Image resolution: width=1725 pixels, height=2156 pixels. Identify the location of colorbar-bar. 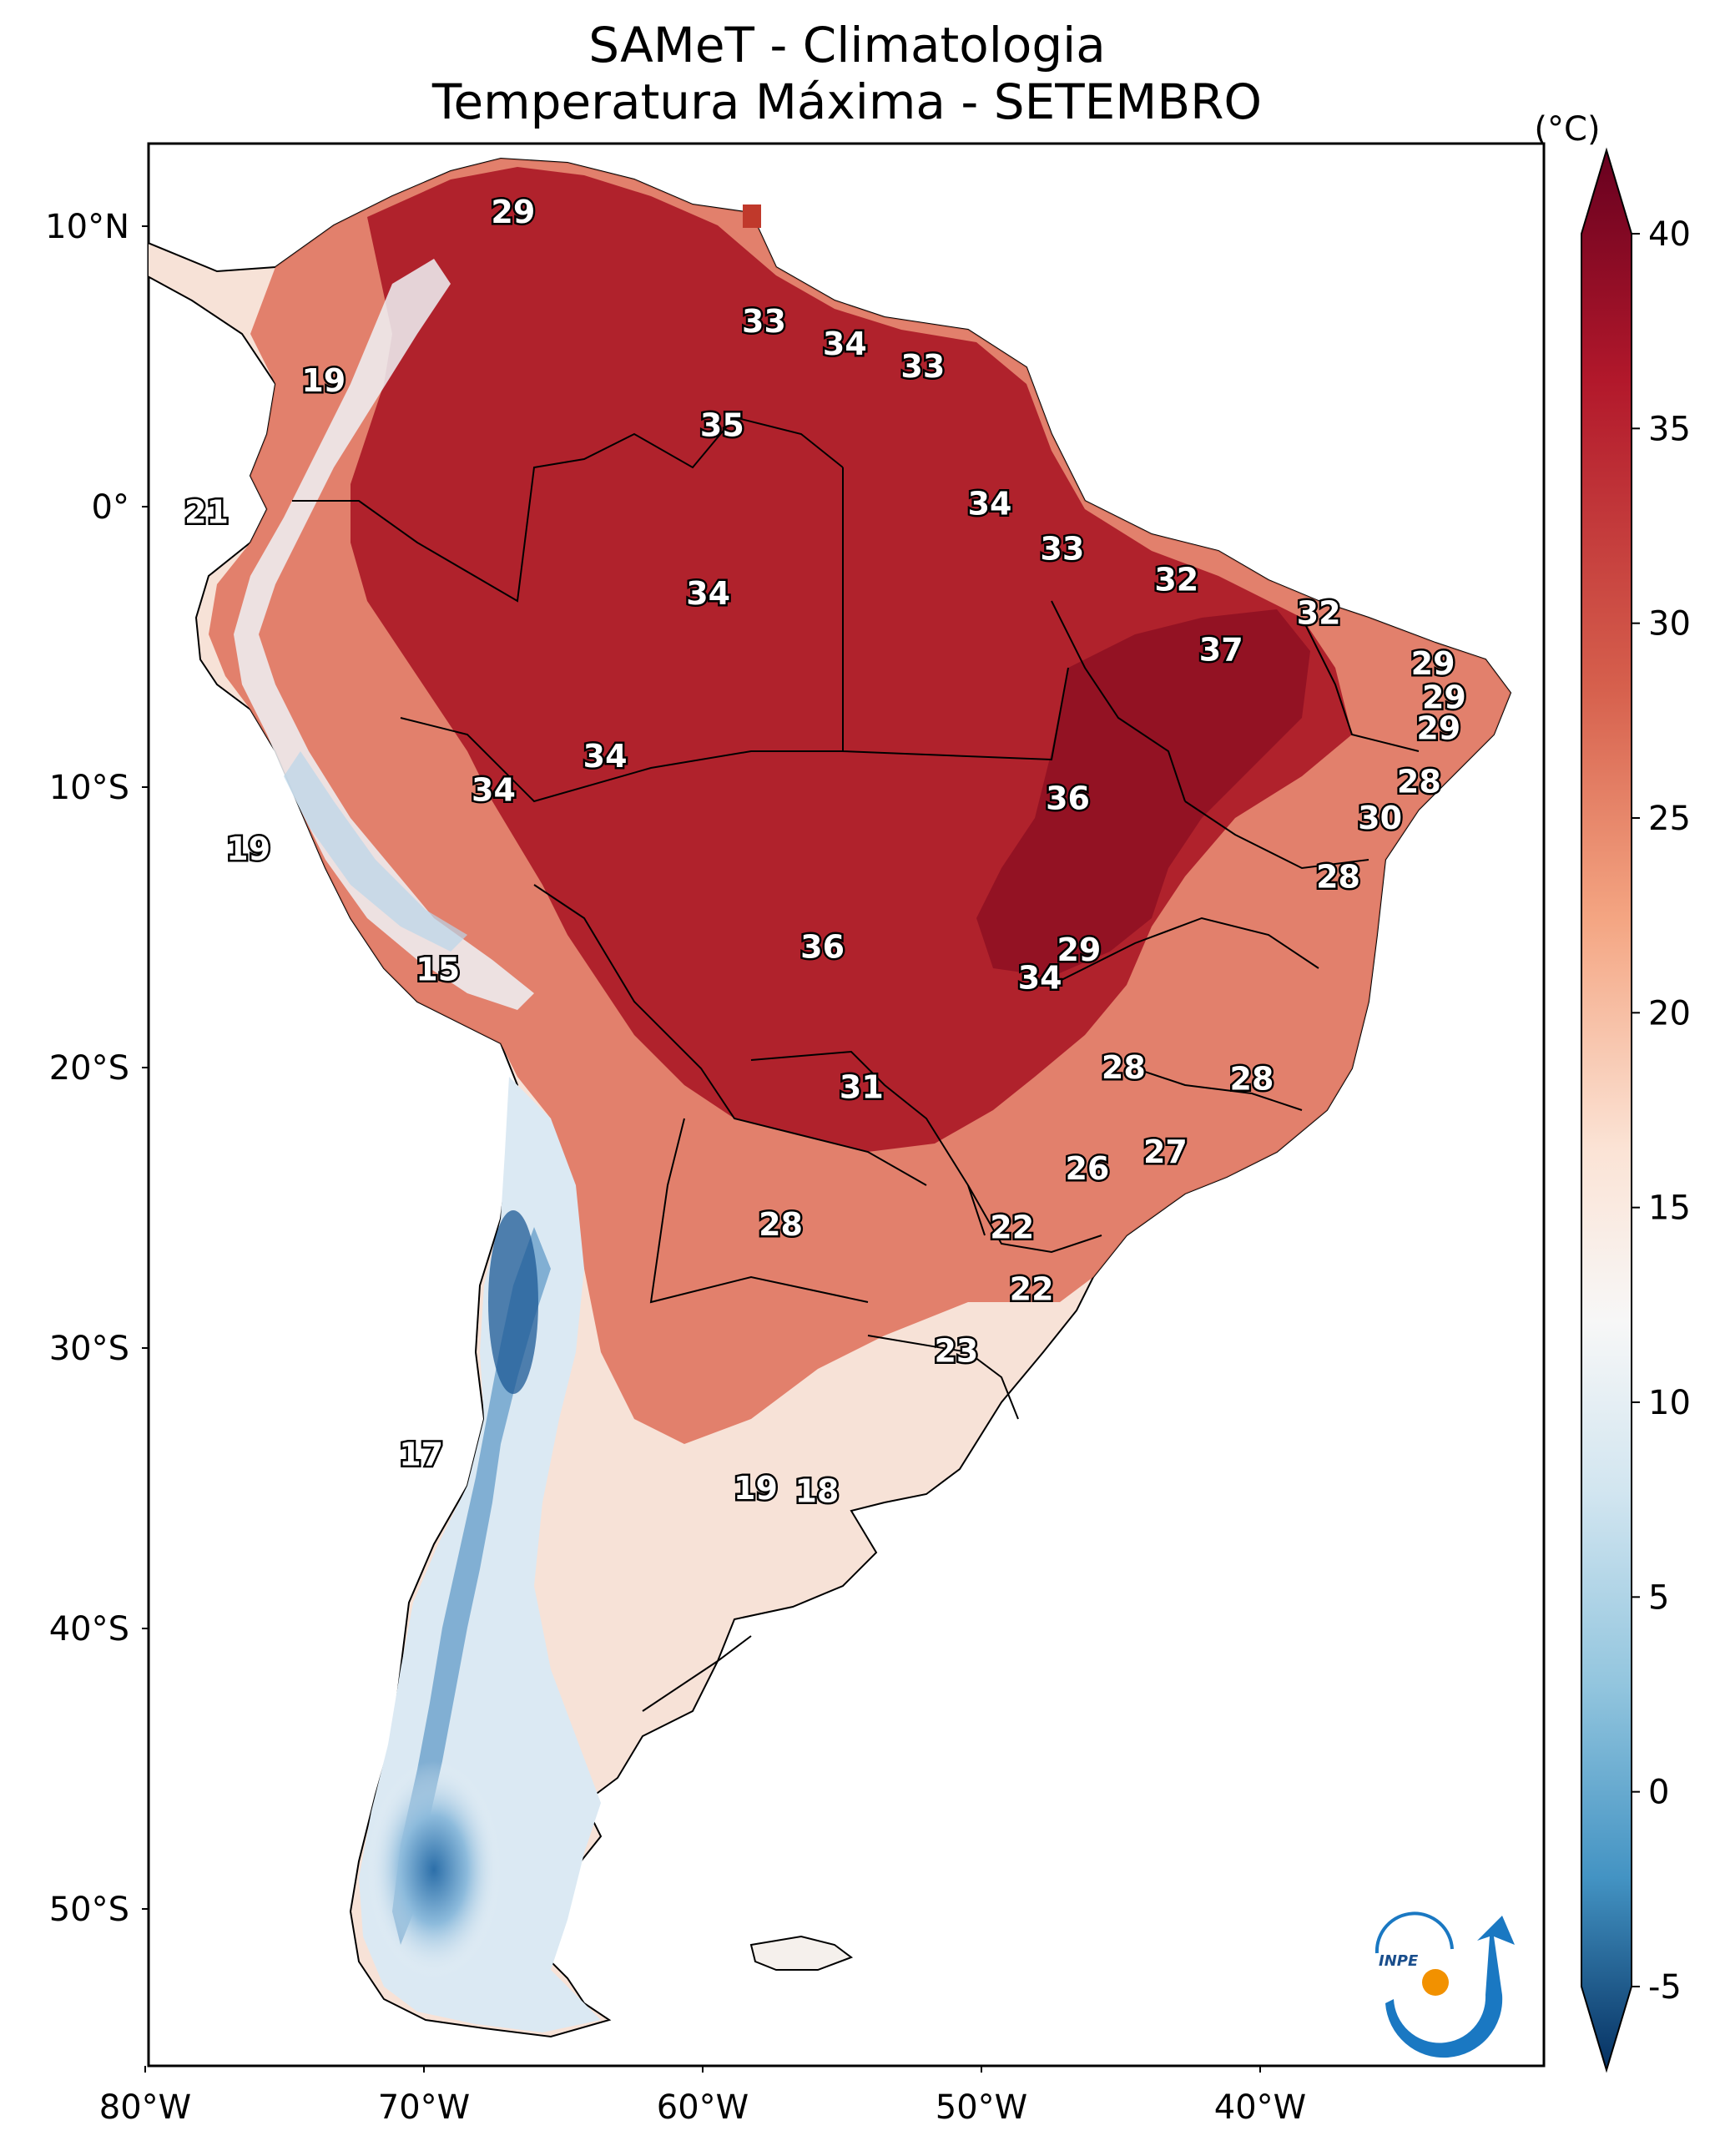
(1607, 1110).